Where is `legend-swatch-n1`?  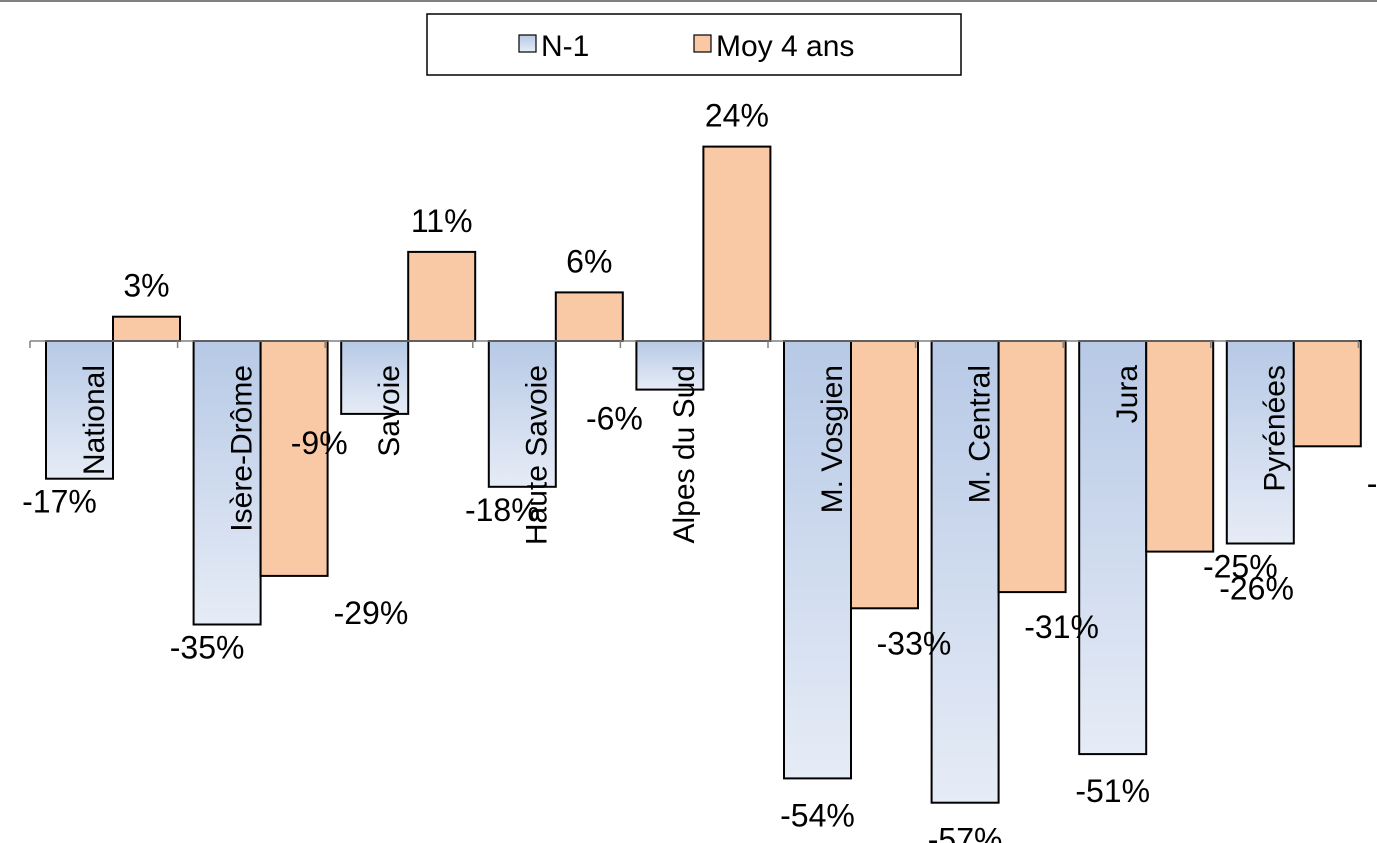 legend-swatch-n1 is located at coordinates (527, 43).